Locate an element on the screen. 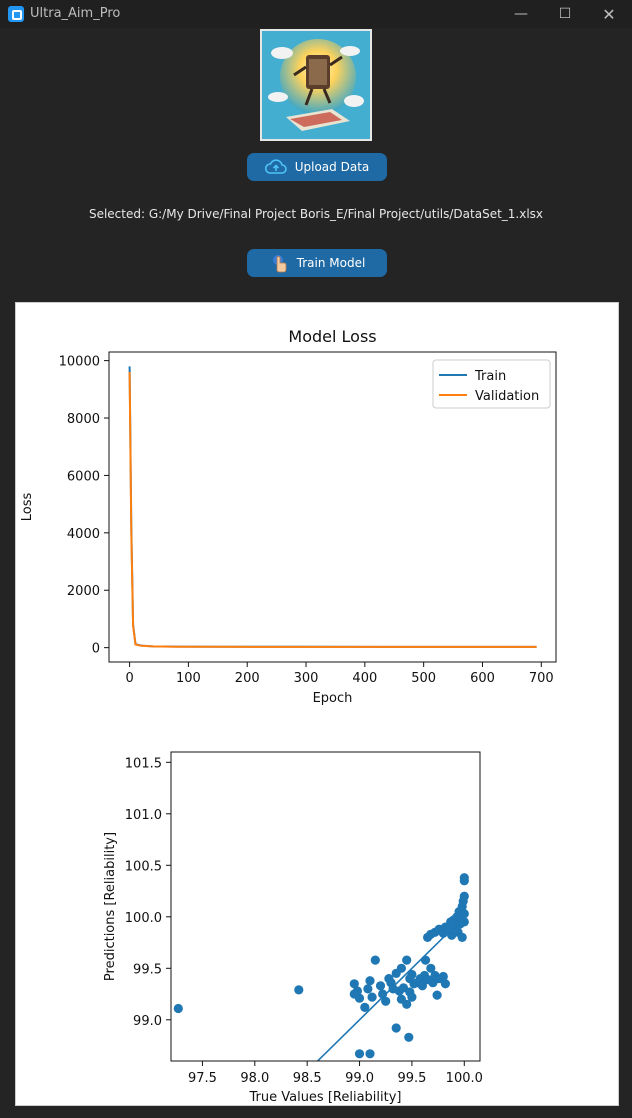  x-tick-label: 200 is located at coordinates (247, 678).